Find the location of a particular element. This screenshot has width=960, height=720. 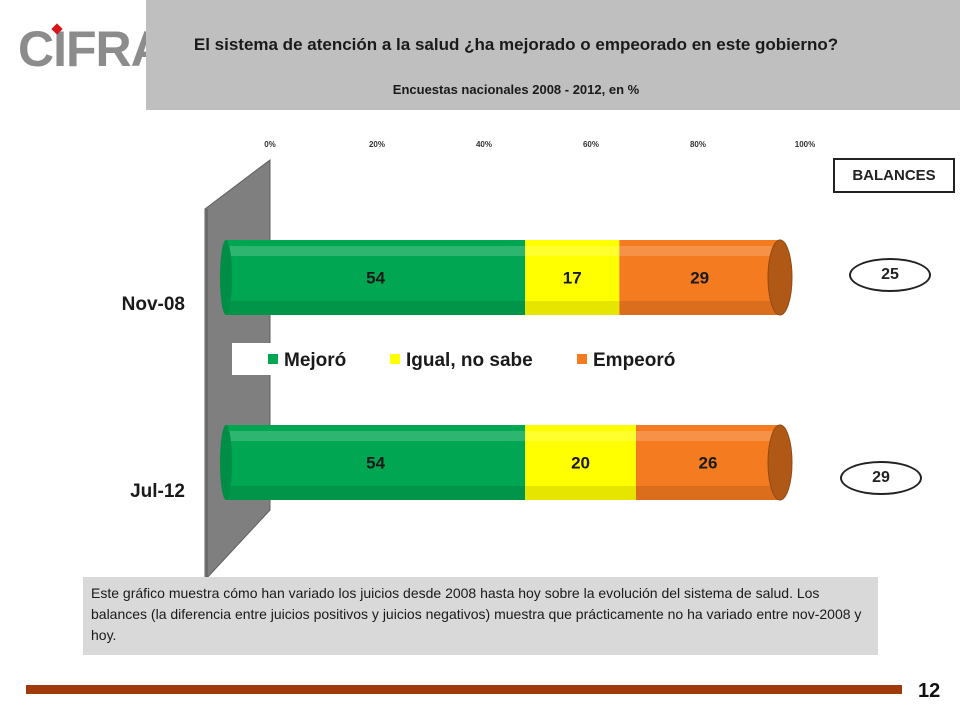

balance-value-jul12: 29 is located at coordinates (881, 478).